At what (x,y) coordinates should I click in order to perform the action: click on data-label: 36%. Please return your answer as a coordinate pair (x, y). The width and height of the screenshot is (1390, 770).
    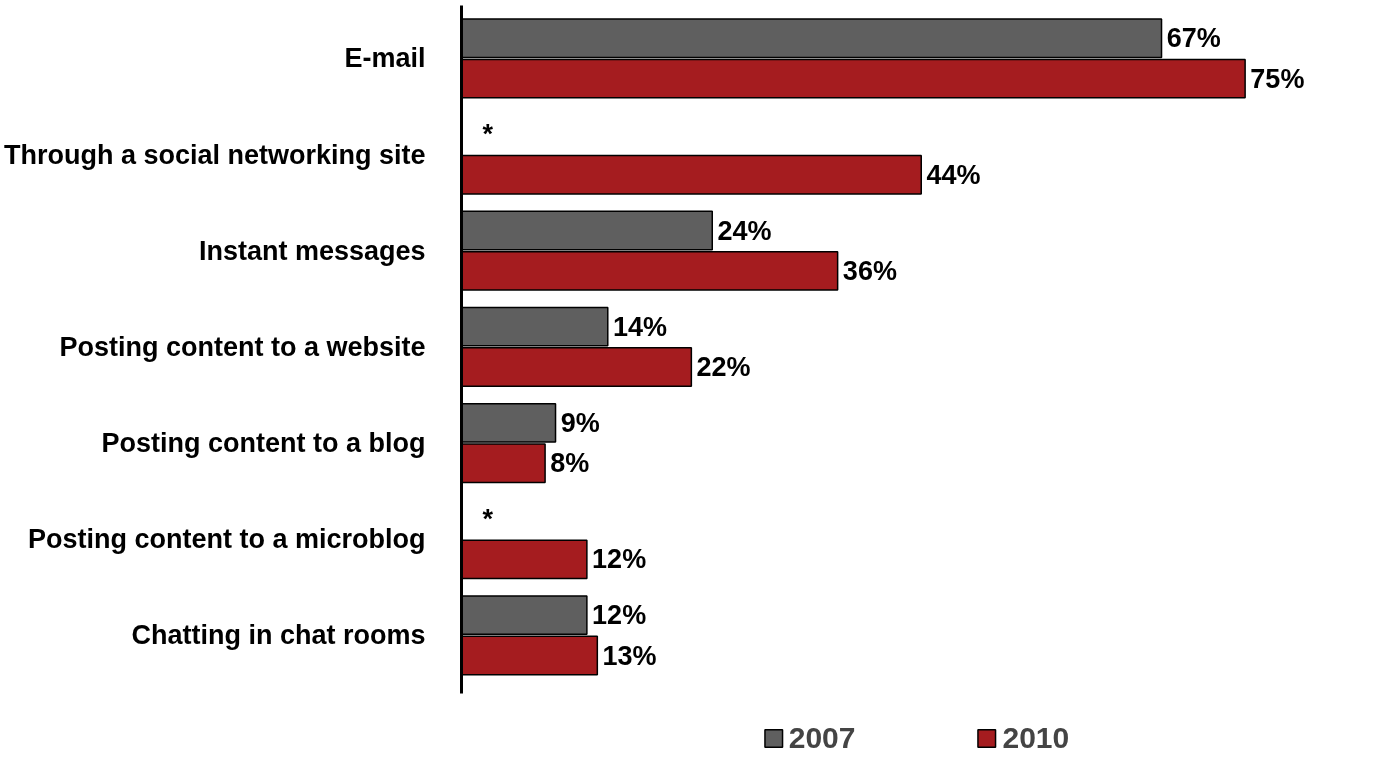
    Looking at the image, I should click on (869, 270).